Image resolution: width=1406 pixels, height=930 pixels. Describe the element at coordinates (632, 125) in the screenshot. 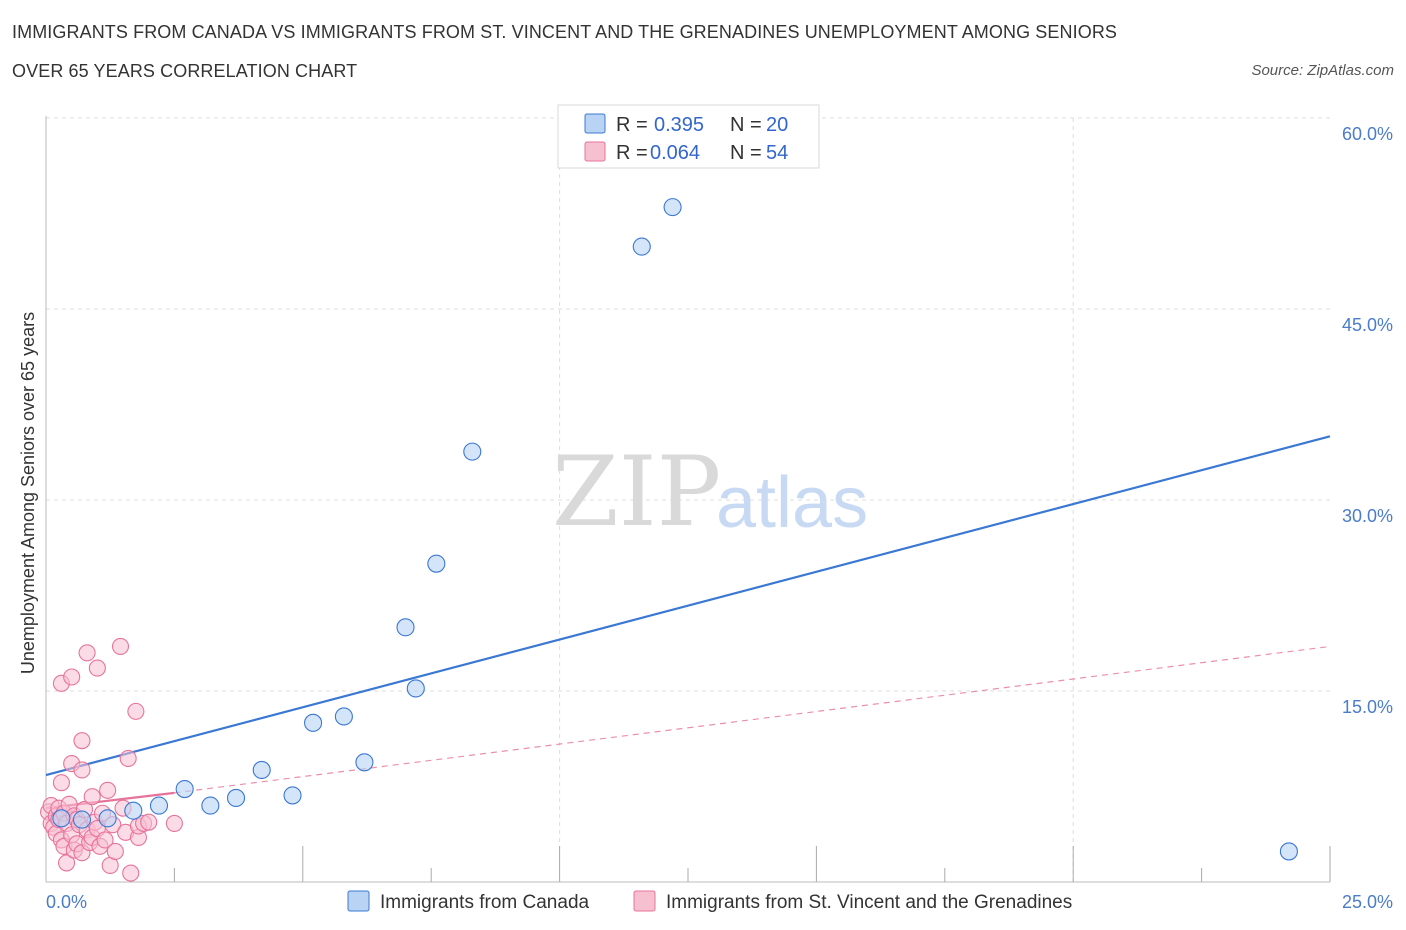

I see `legend-r-label-canada: R =` at that location.